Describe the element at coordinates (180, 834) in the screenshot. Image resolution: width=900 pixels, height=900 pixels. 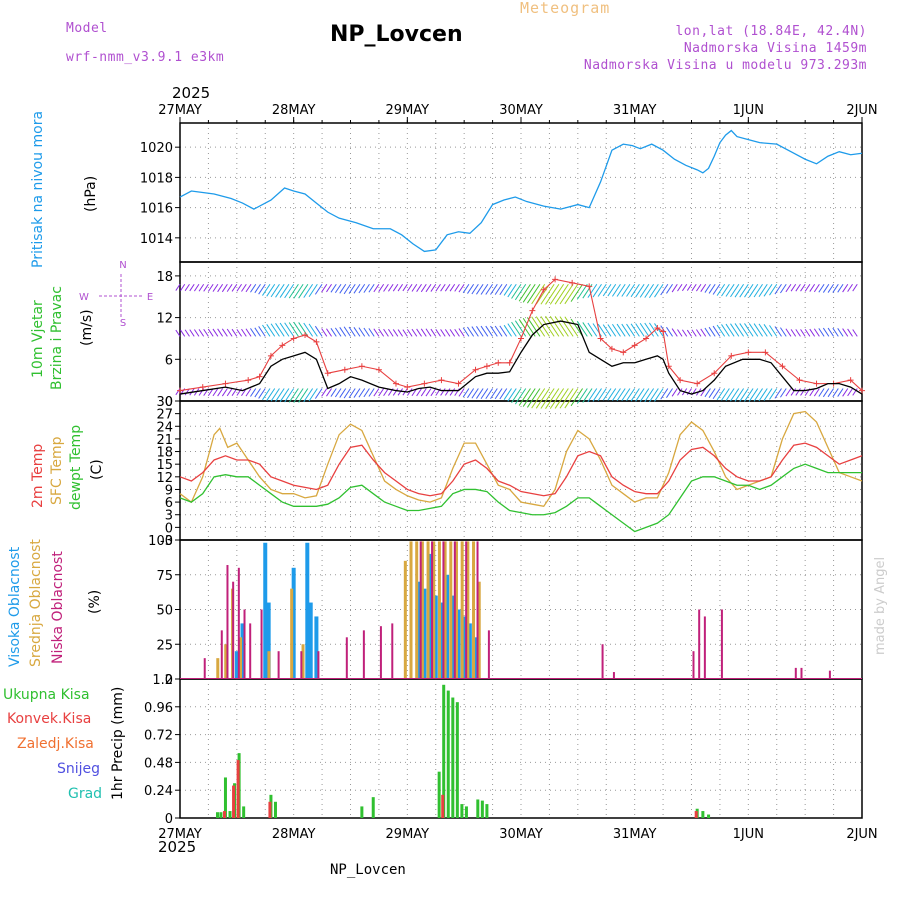
I see `date-tick-label-bottom: 27MAY` at that location.